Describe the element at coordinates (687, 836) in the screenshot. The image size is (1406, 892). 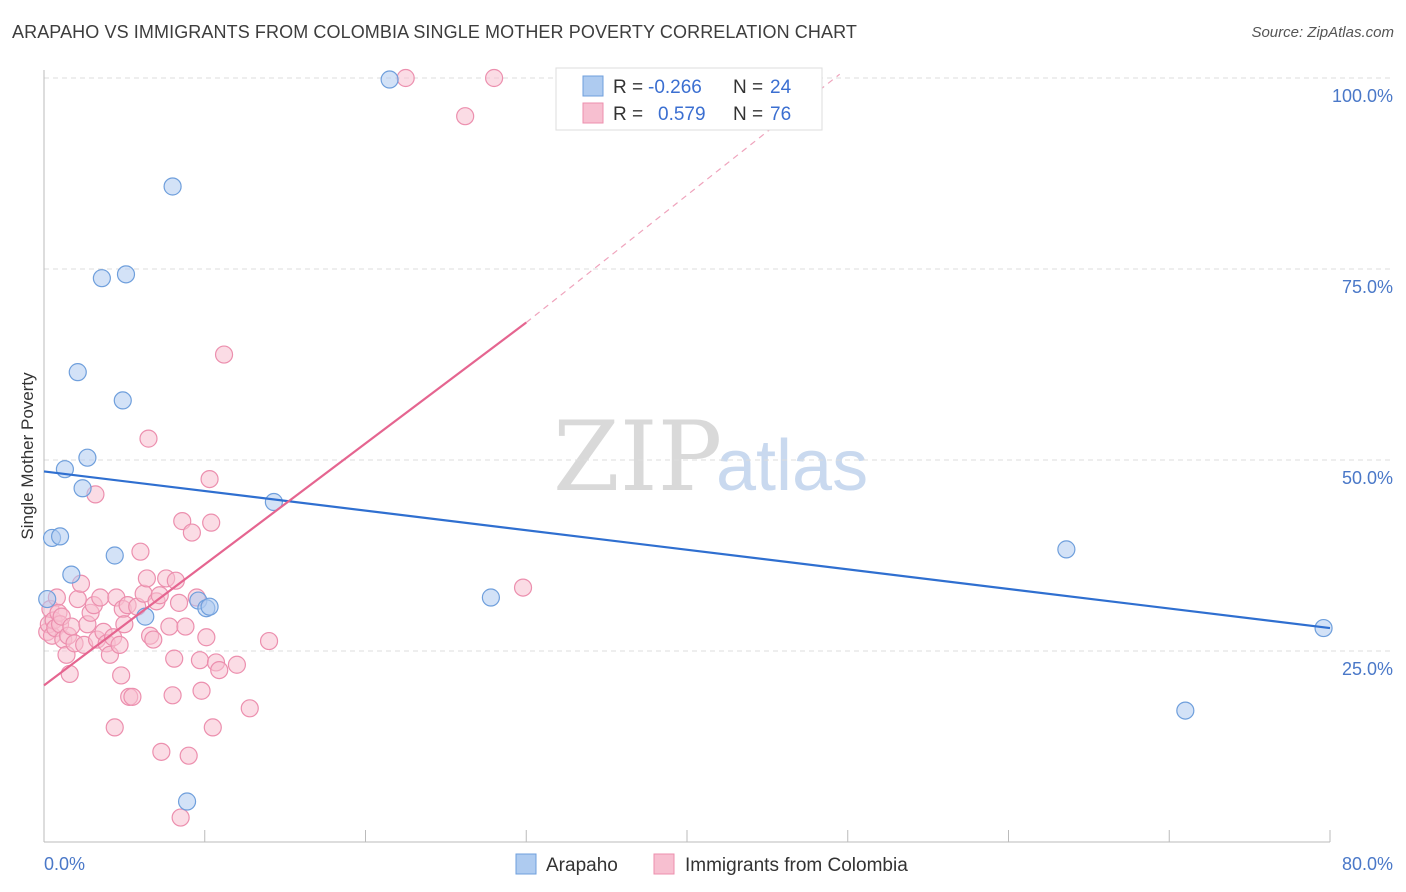
I see `x-axis-ticks` at that location.